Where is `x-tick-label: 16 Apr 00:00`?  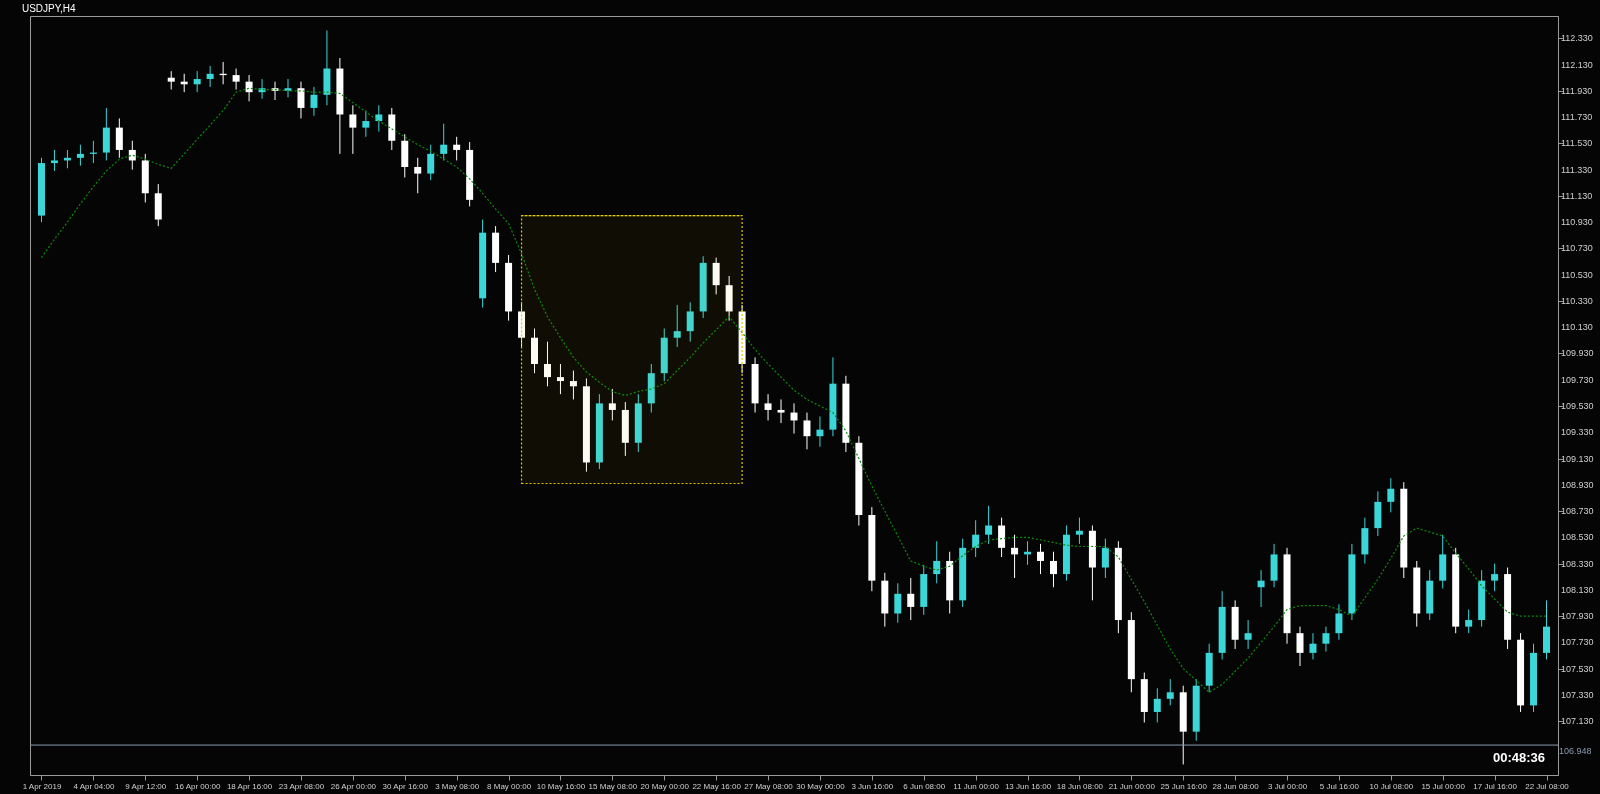
x-tick-label: 16 Apr 00:00 is located at coordinates (197, 786).